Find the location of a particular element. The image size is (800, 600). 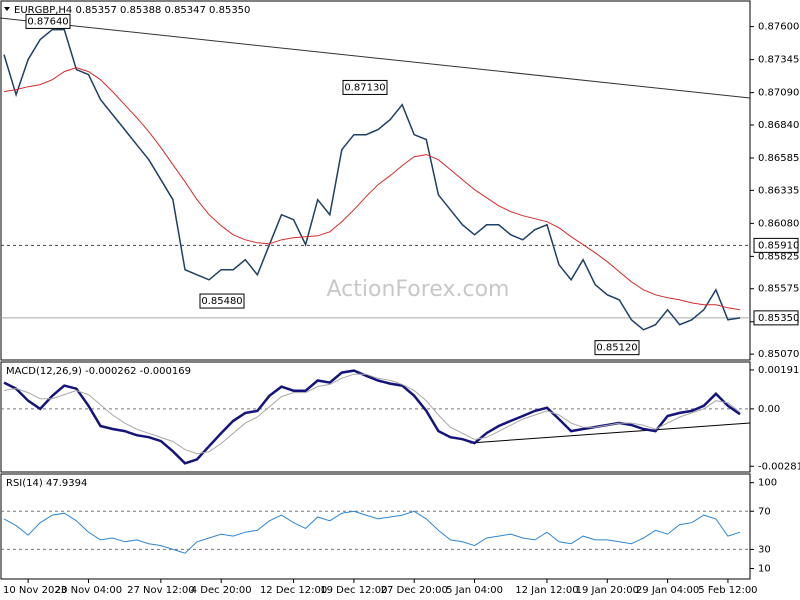

annotation-label: 0.87640 is located at coordinates (47, 21).